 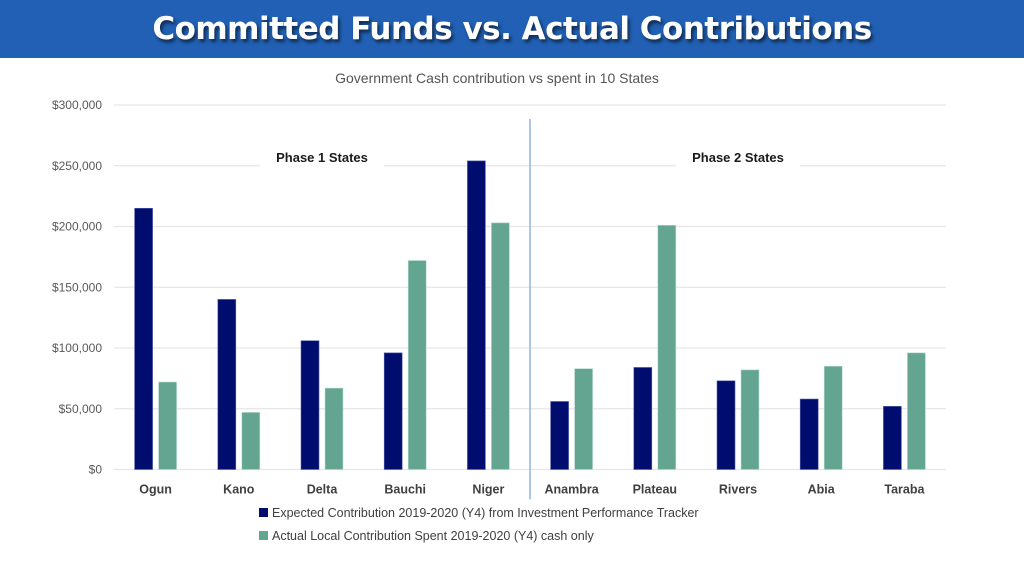 What do you see at coordinates (904, 490) in the screenshot?
I see `x-category-label: Taraba` at bounding box center [904, 490].